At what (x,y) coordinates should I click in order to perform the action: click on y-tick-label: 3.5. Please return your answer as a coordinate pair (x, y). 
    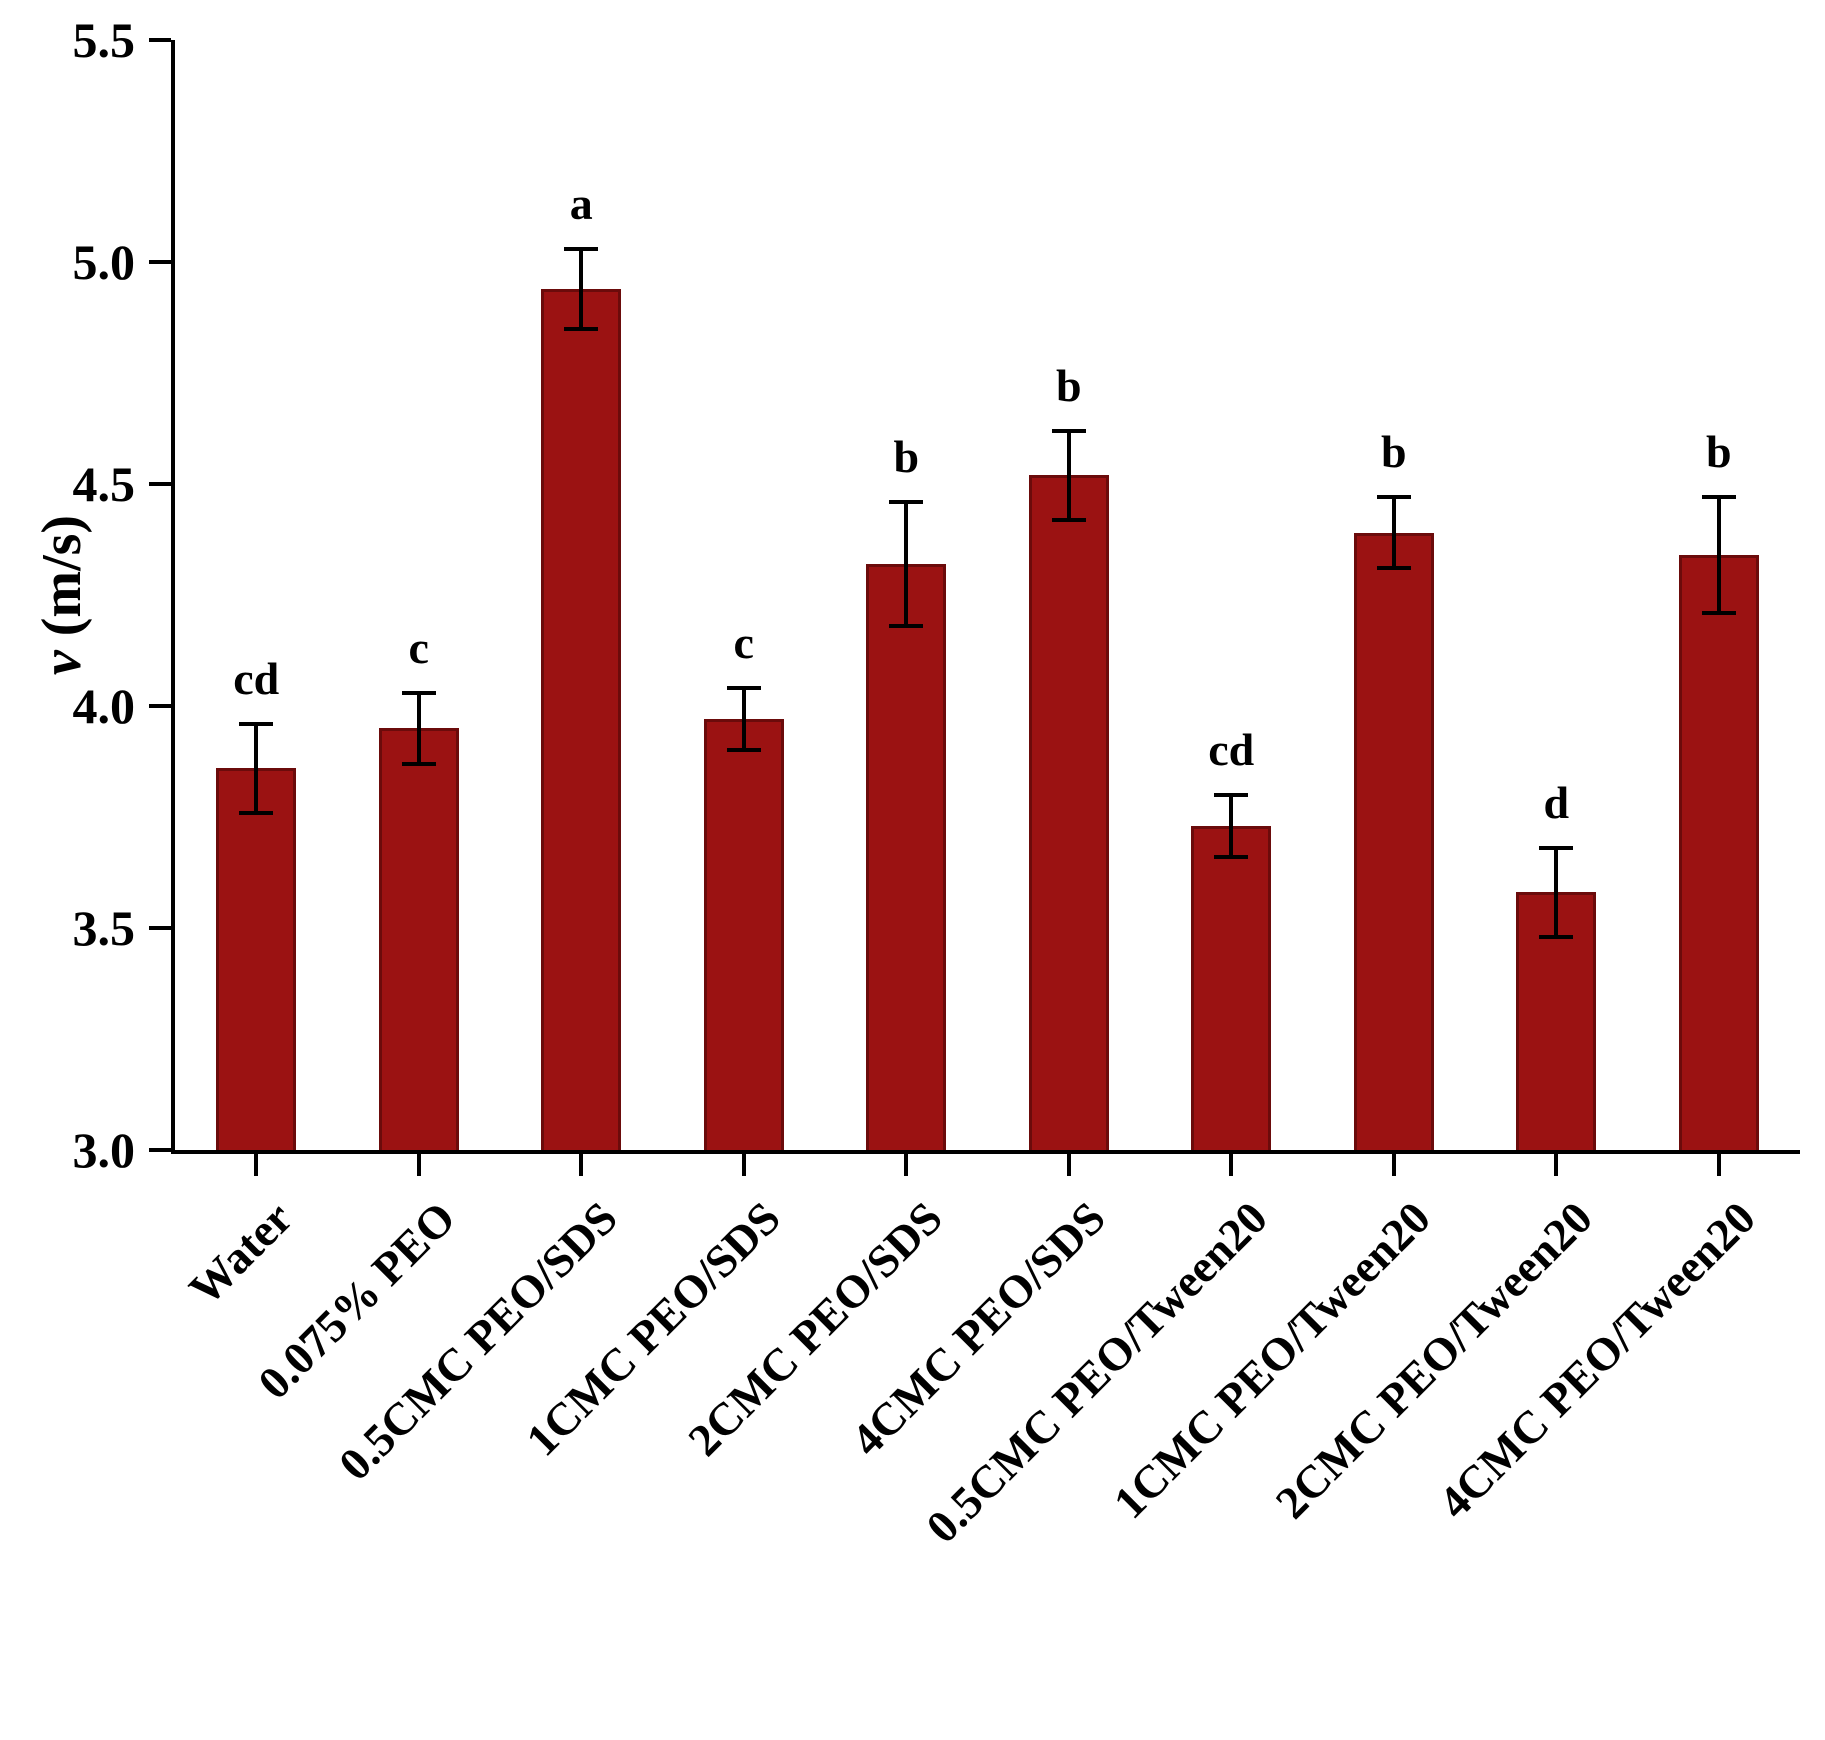
    Looking at the image, I should click on (104, 928).